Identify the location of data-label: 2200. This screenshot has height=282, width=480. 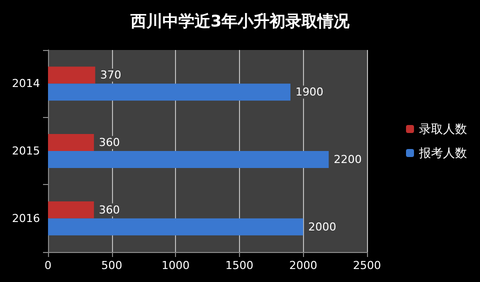
(348, 159).